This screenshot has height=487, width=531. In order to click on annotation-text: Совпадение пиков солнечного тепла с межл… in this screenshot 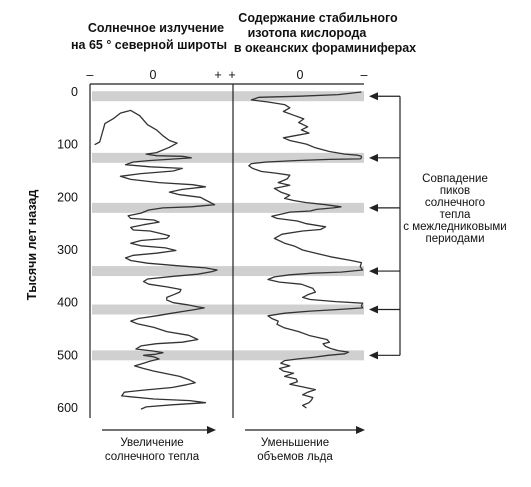, I will do `click(454, 209)`.